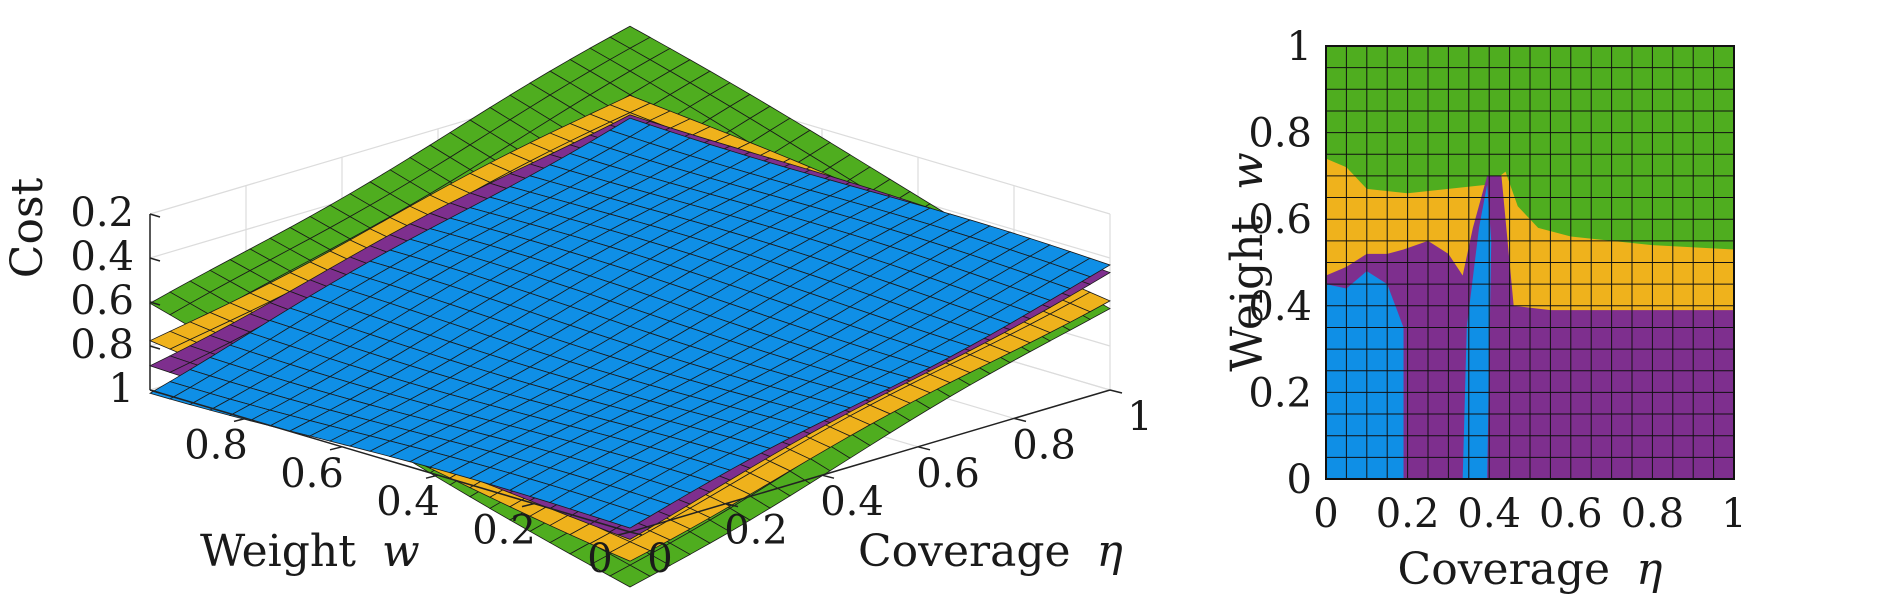 The width and height of the screenshot is (1891, 614). Describe the element at coordinates (390, 461) in the screenshot. I see `surface-plot-y-axis` at that location.